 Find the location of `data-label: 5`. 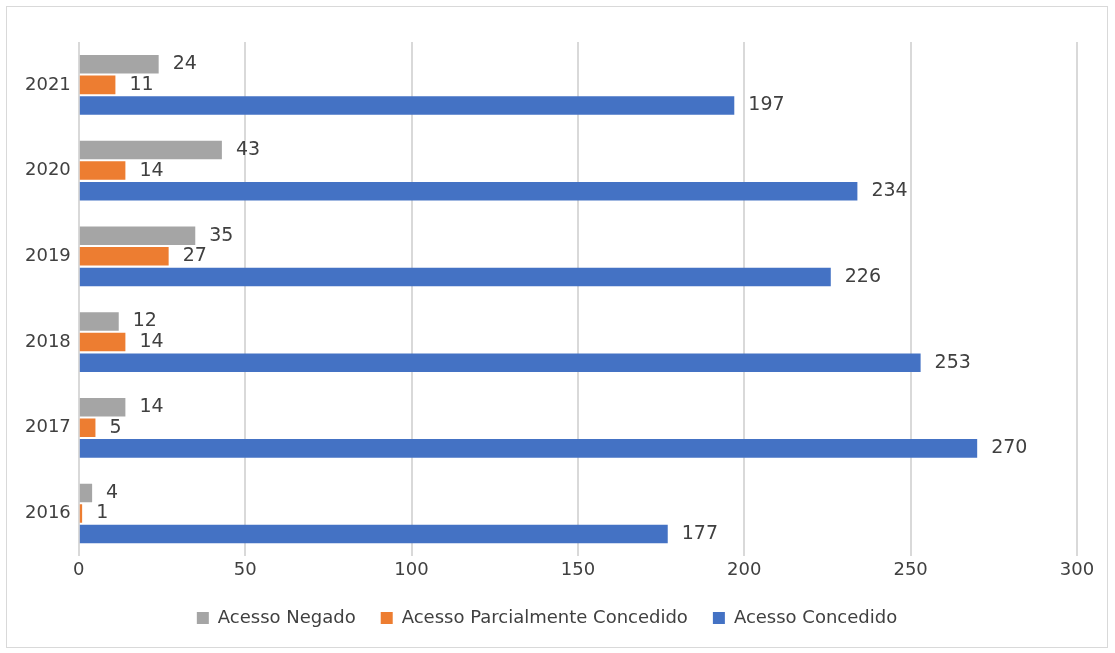

data-label: 5 is located at coordinates (115, 425).